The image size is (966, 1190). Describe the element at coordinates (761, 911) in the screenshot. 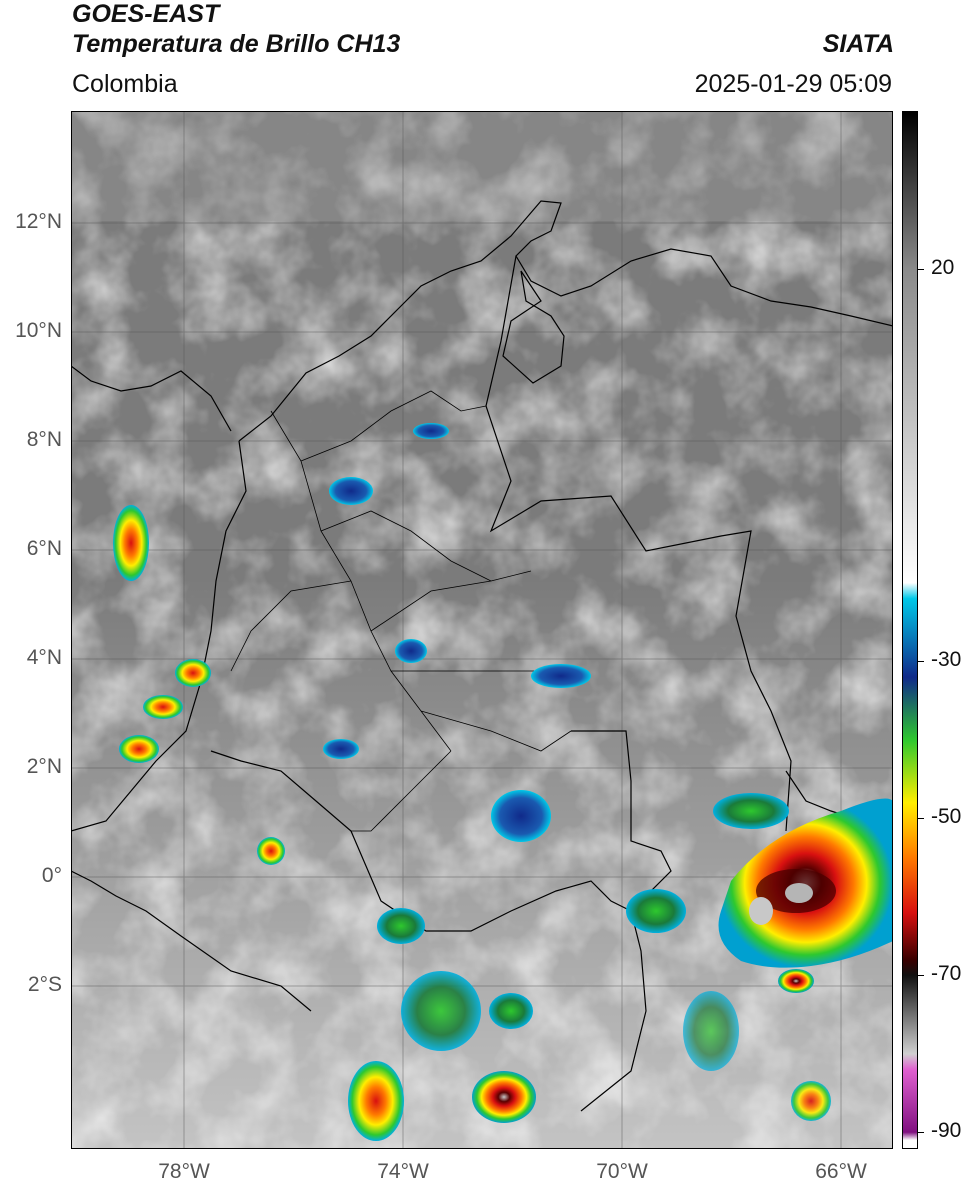

I see `amazon-cell-top` at that location.